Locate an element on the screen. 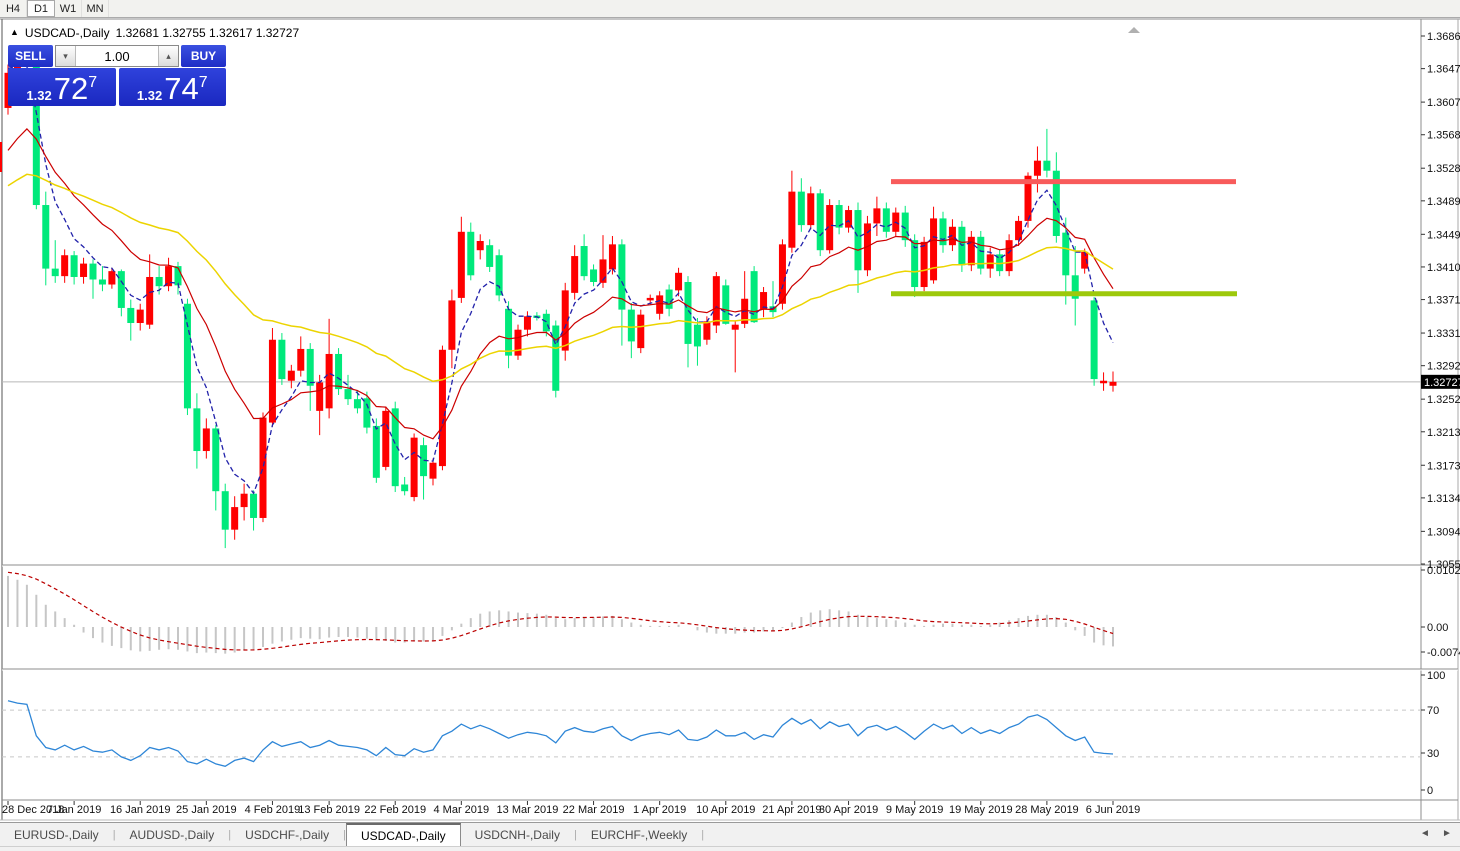  chart-tab-eurchf: EURCHF-,Weekly is located at coordinates (639, 835).